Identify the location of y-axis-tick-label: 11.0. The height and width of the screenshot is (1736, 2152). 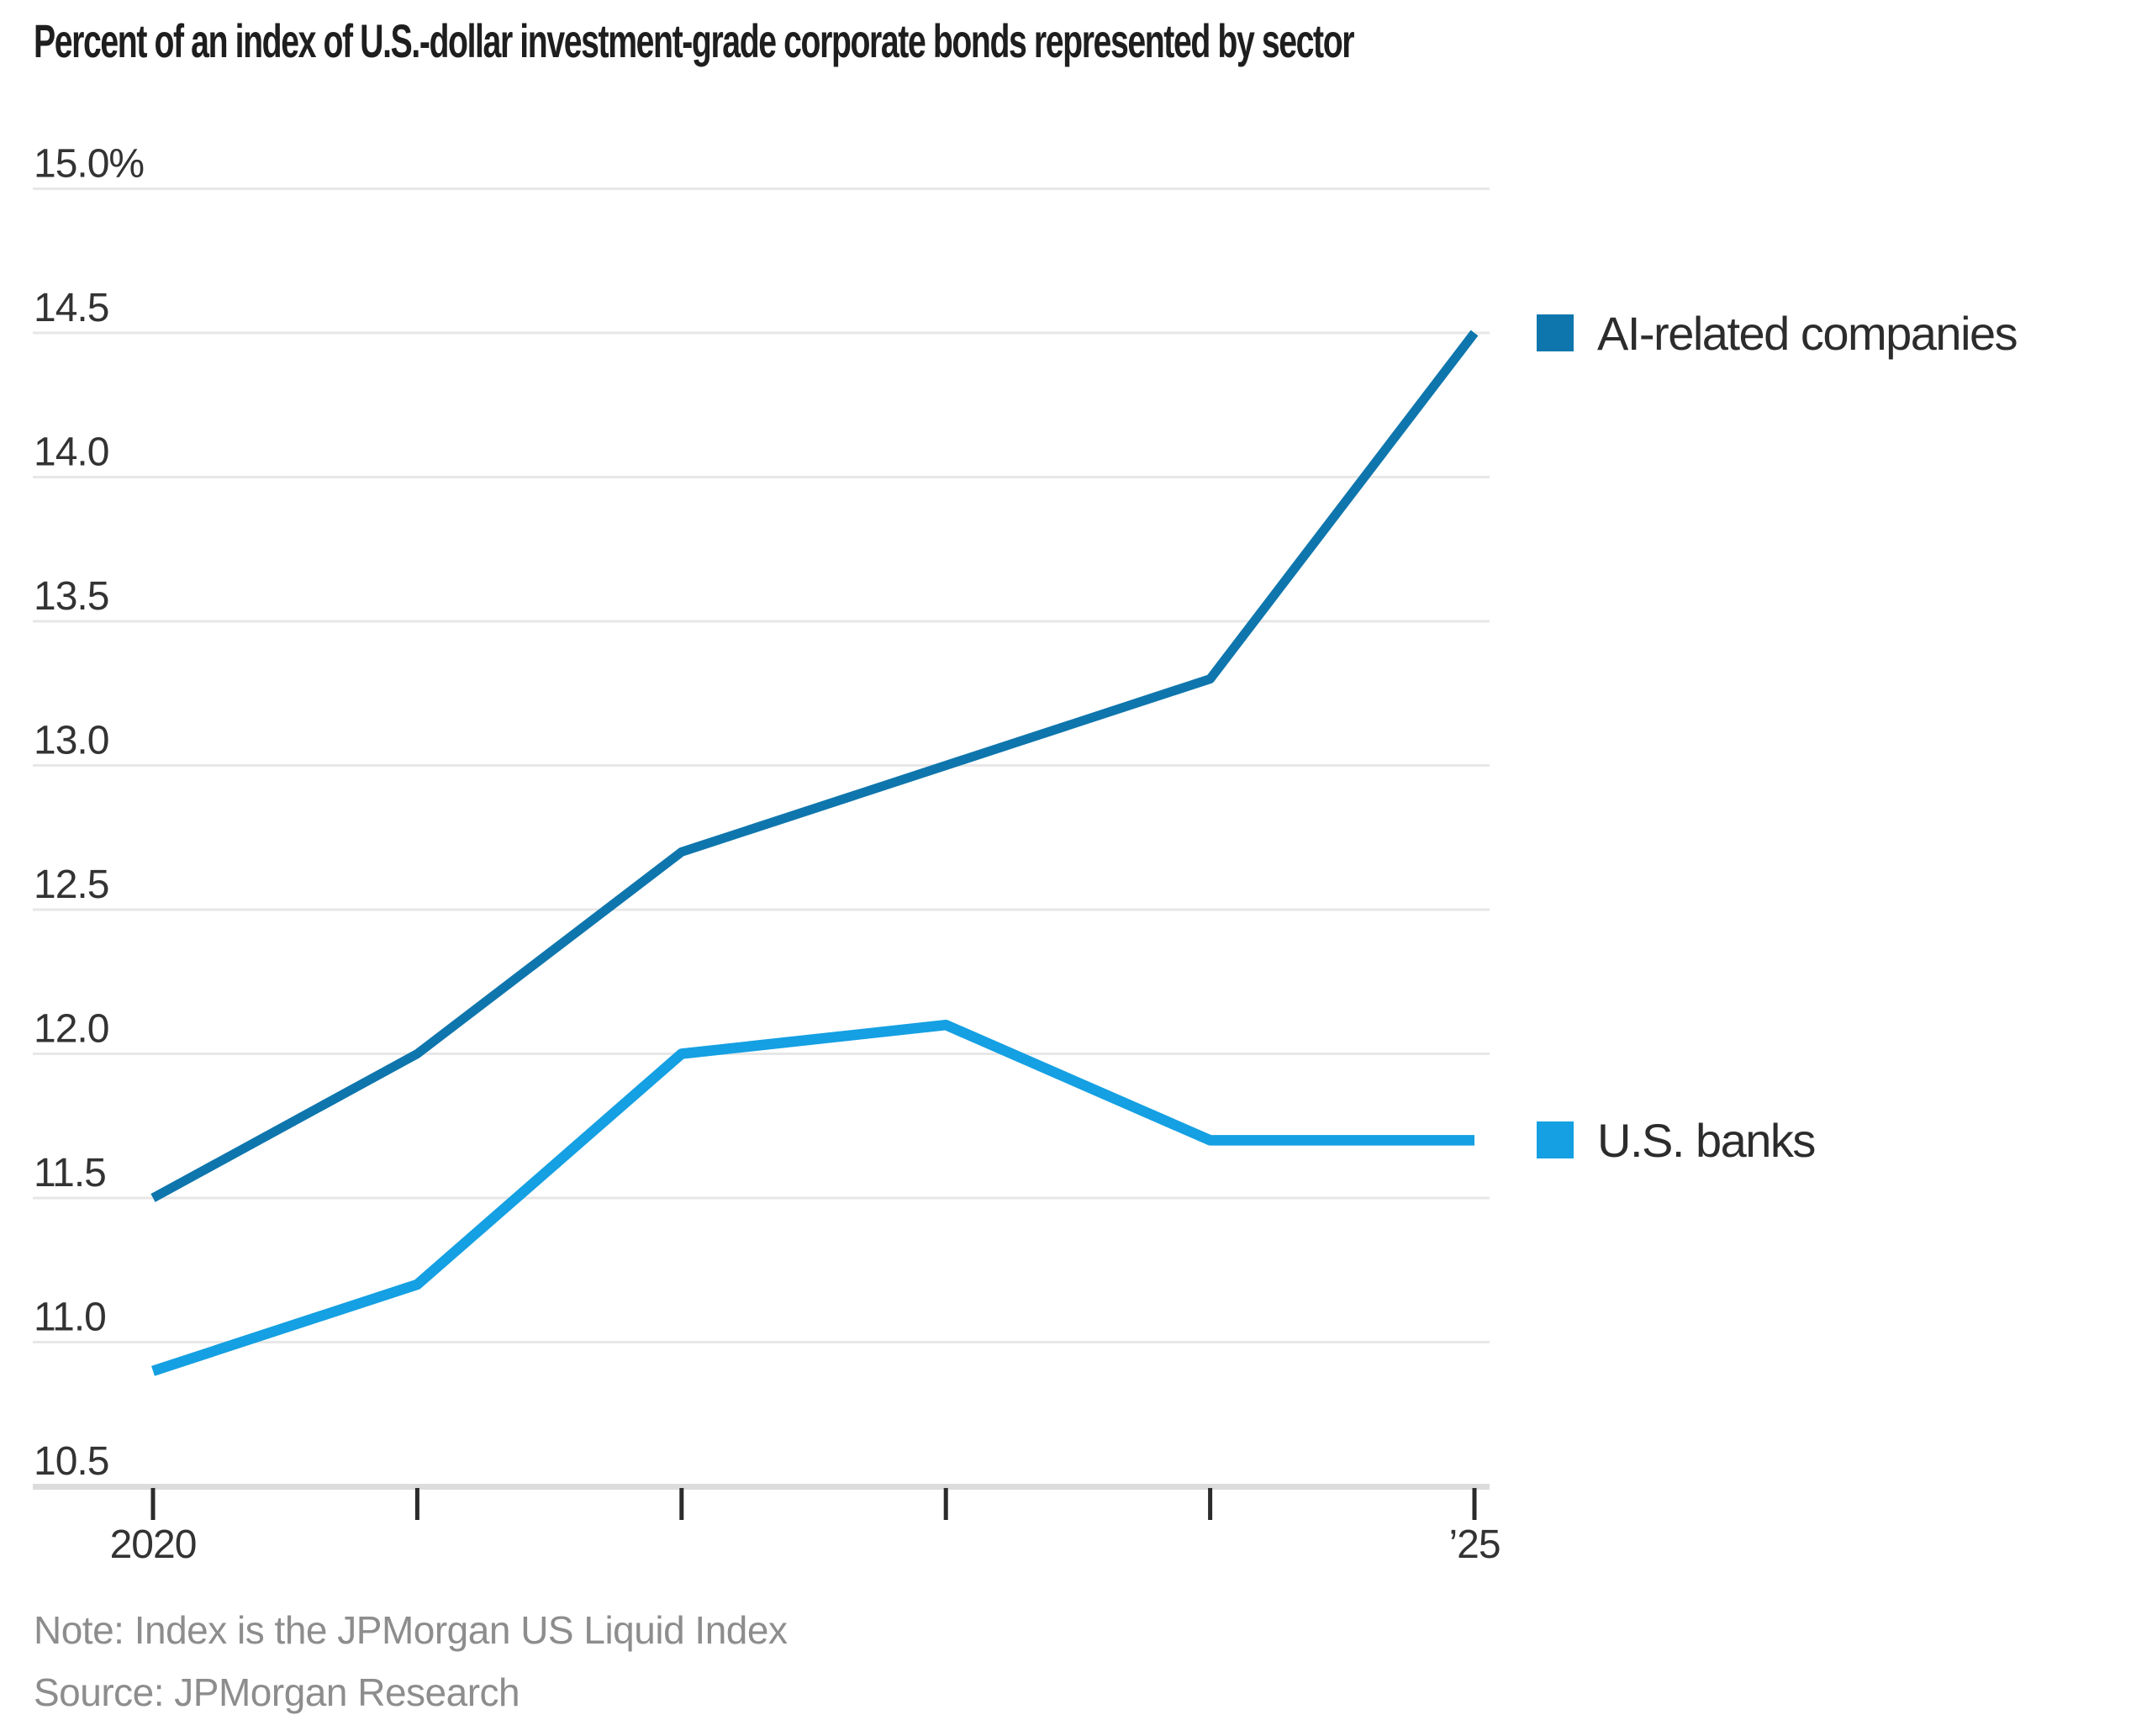
(70, 1317).